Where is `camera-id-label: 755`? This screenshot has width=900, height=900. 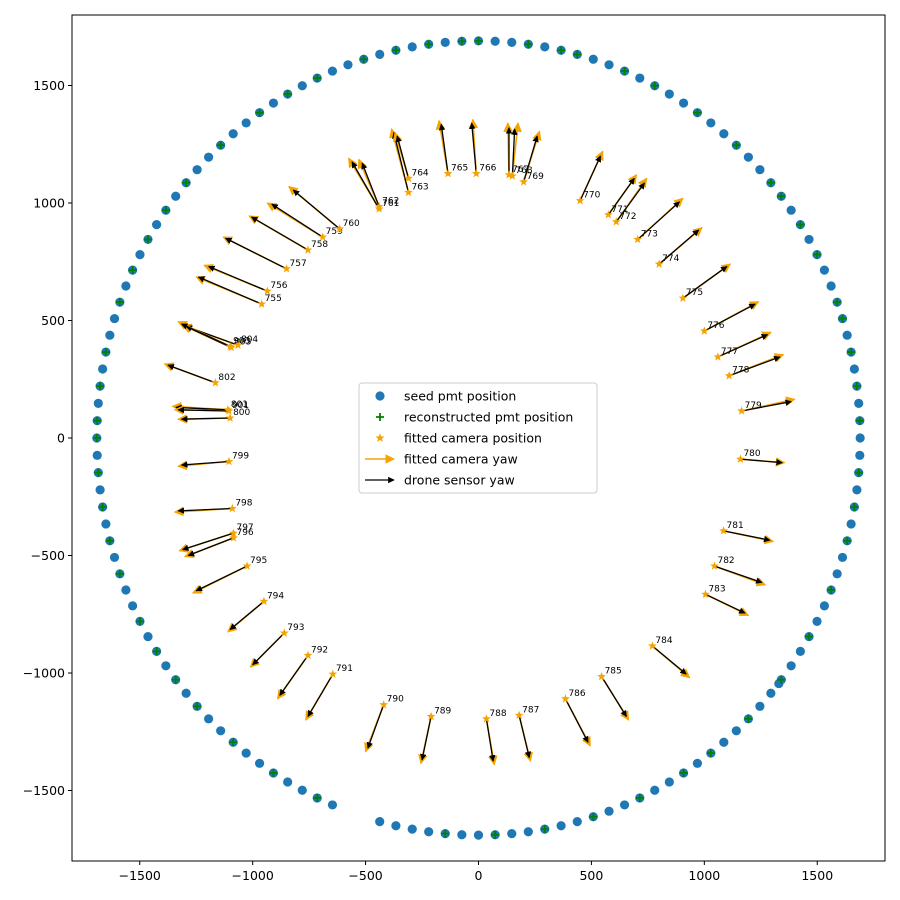 camera-id-label: 755 is located at coordinates (273, 299).